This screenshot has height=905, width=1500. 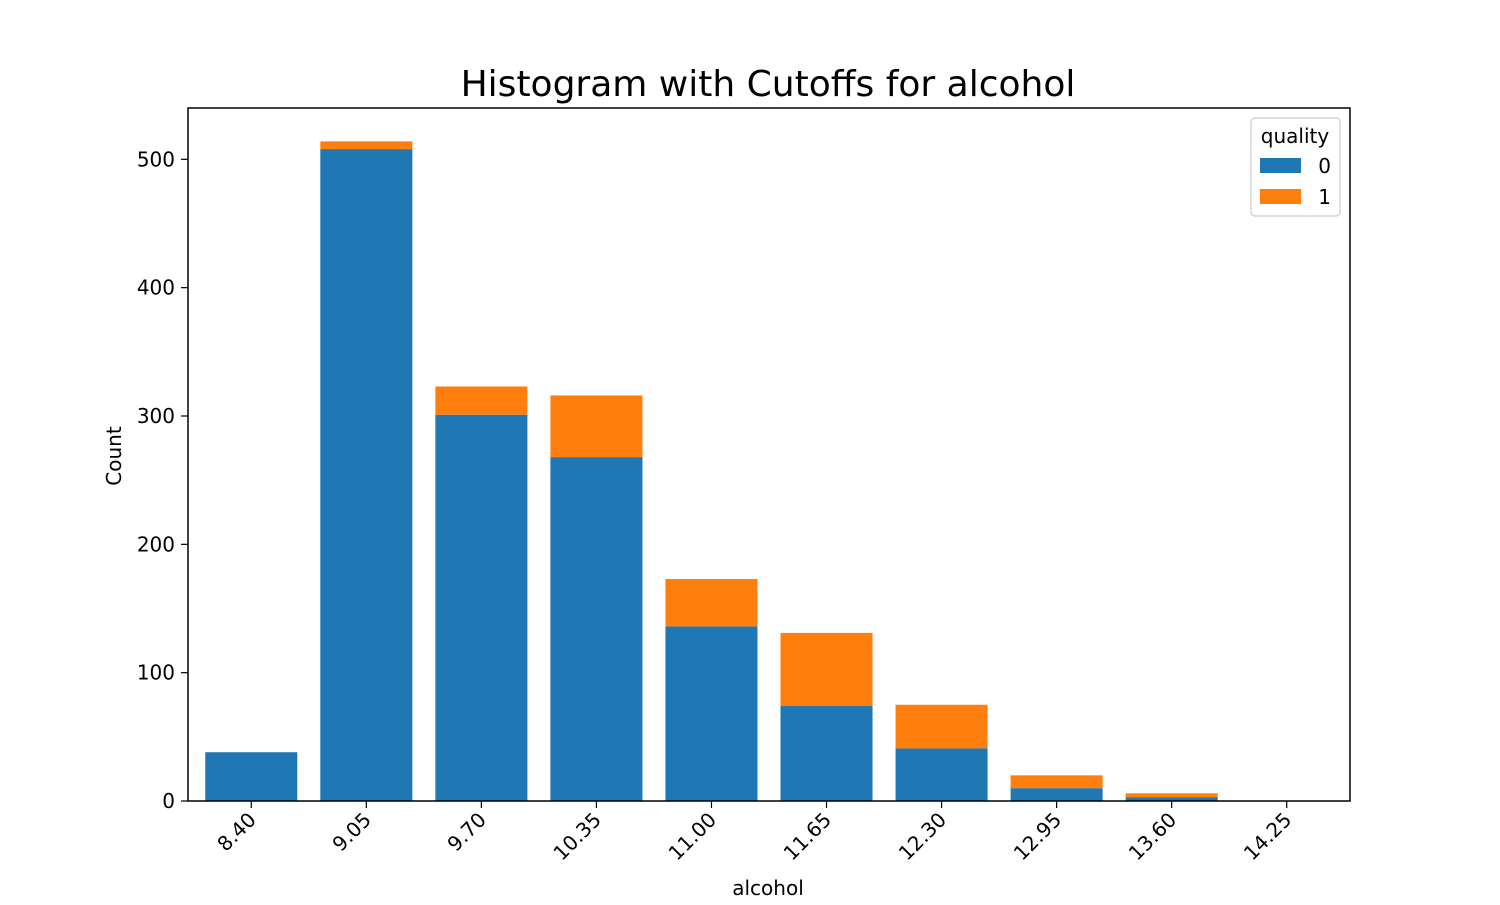 I want to click on bar-quality-1-11.65, so click(x=826, y=669).